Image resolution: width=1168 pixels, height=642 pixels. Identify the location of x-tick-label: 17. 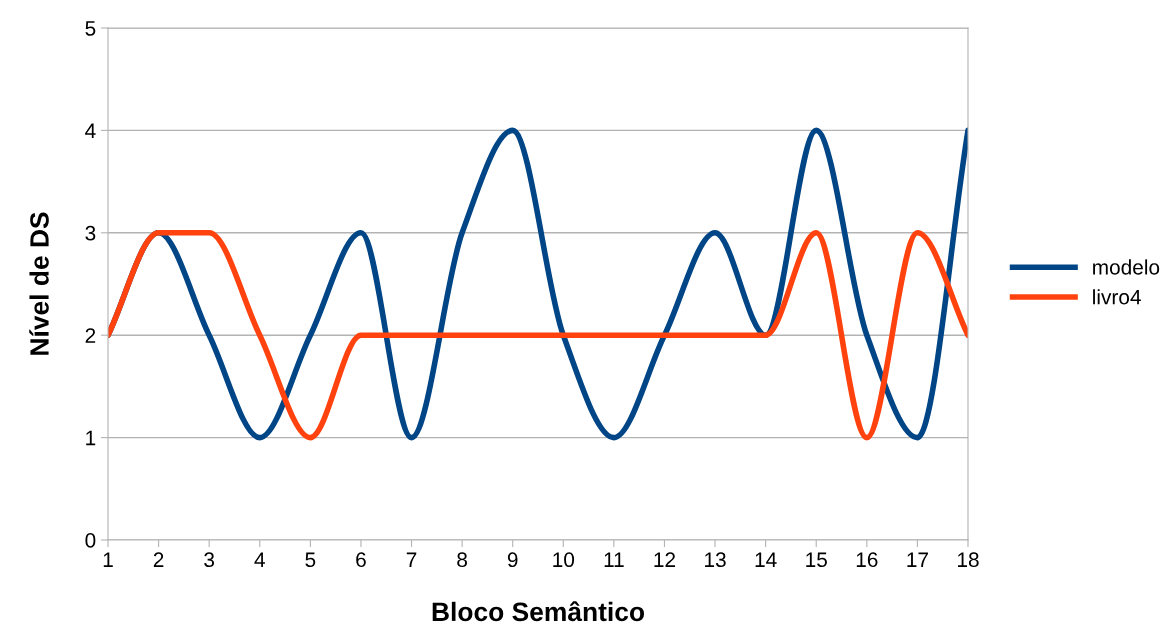
(917, 559).